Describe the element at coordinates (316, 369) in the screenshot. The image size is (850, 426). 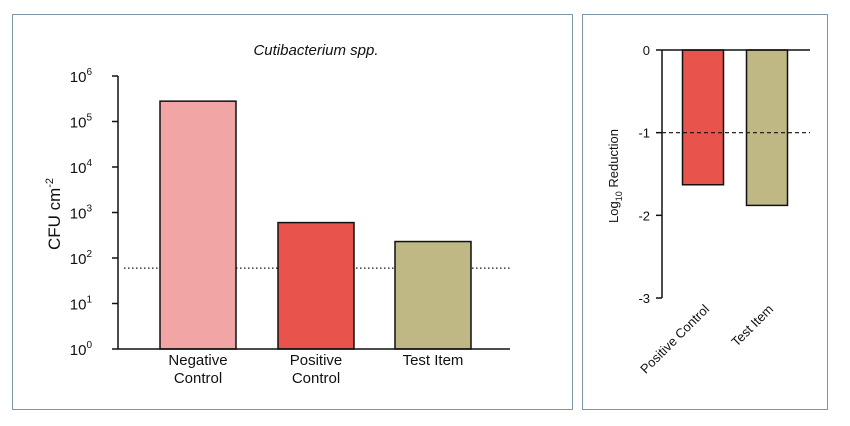
I see `left-x-tick-label-2: Positive Control` at that location.